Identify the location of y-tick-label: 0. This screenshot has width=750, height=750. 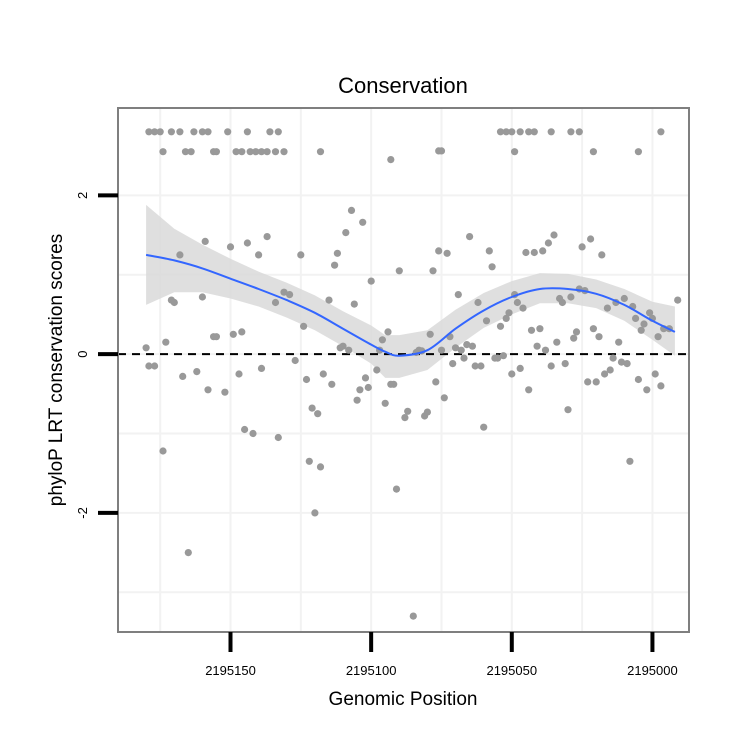
(82, 354).